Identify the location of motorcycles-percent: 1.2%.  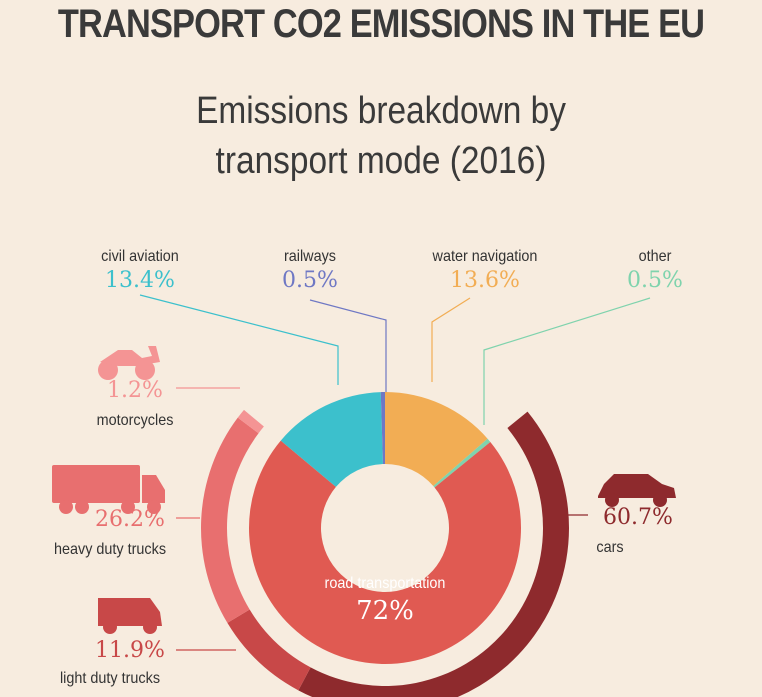
(135, 390).